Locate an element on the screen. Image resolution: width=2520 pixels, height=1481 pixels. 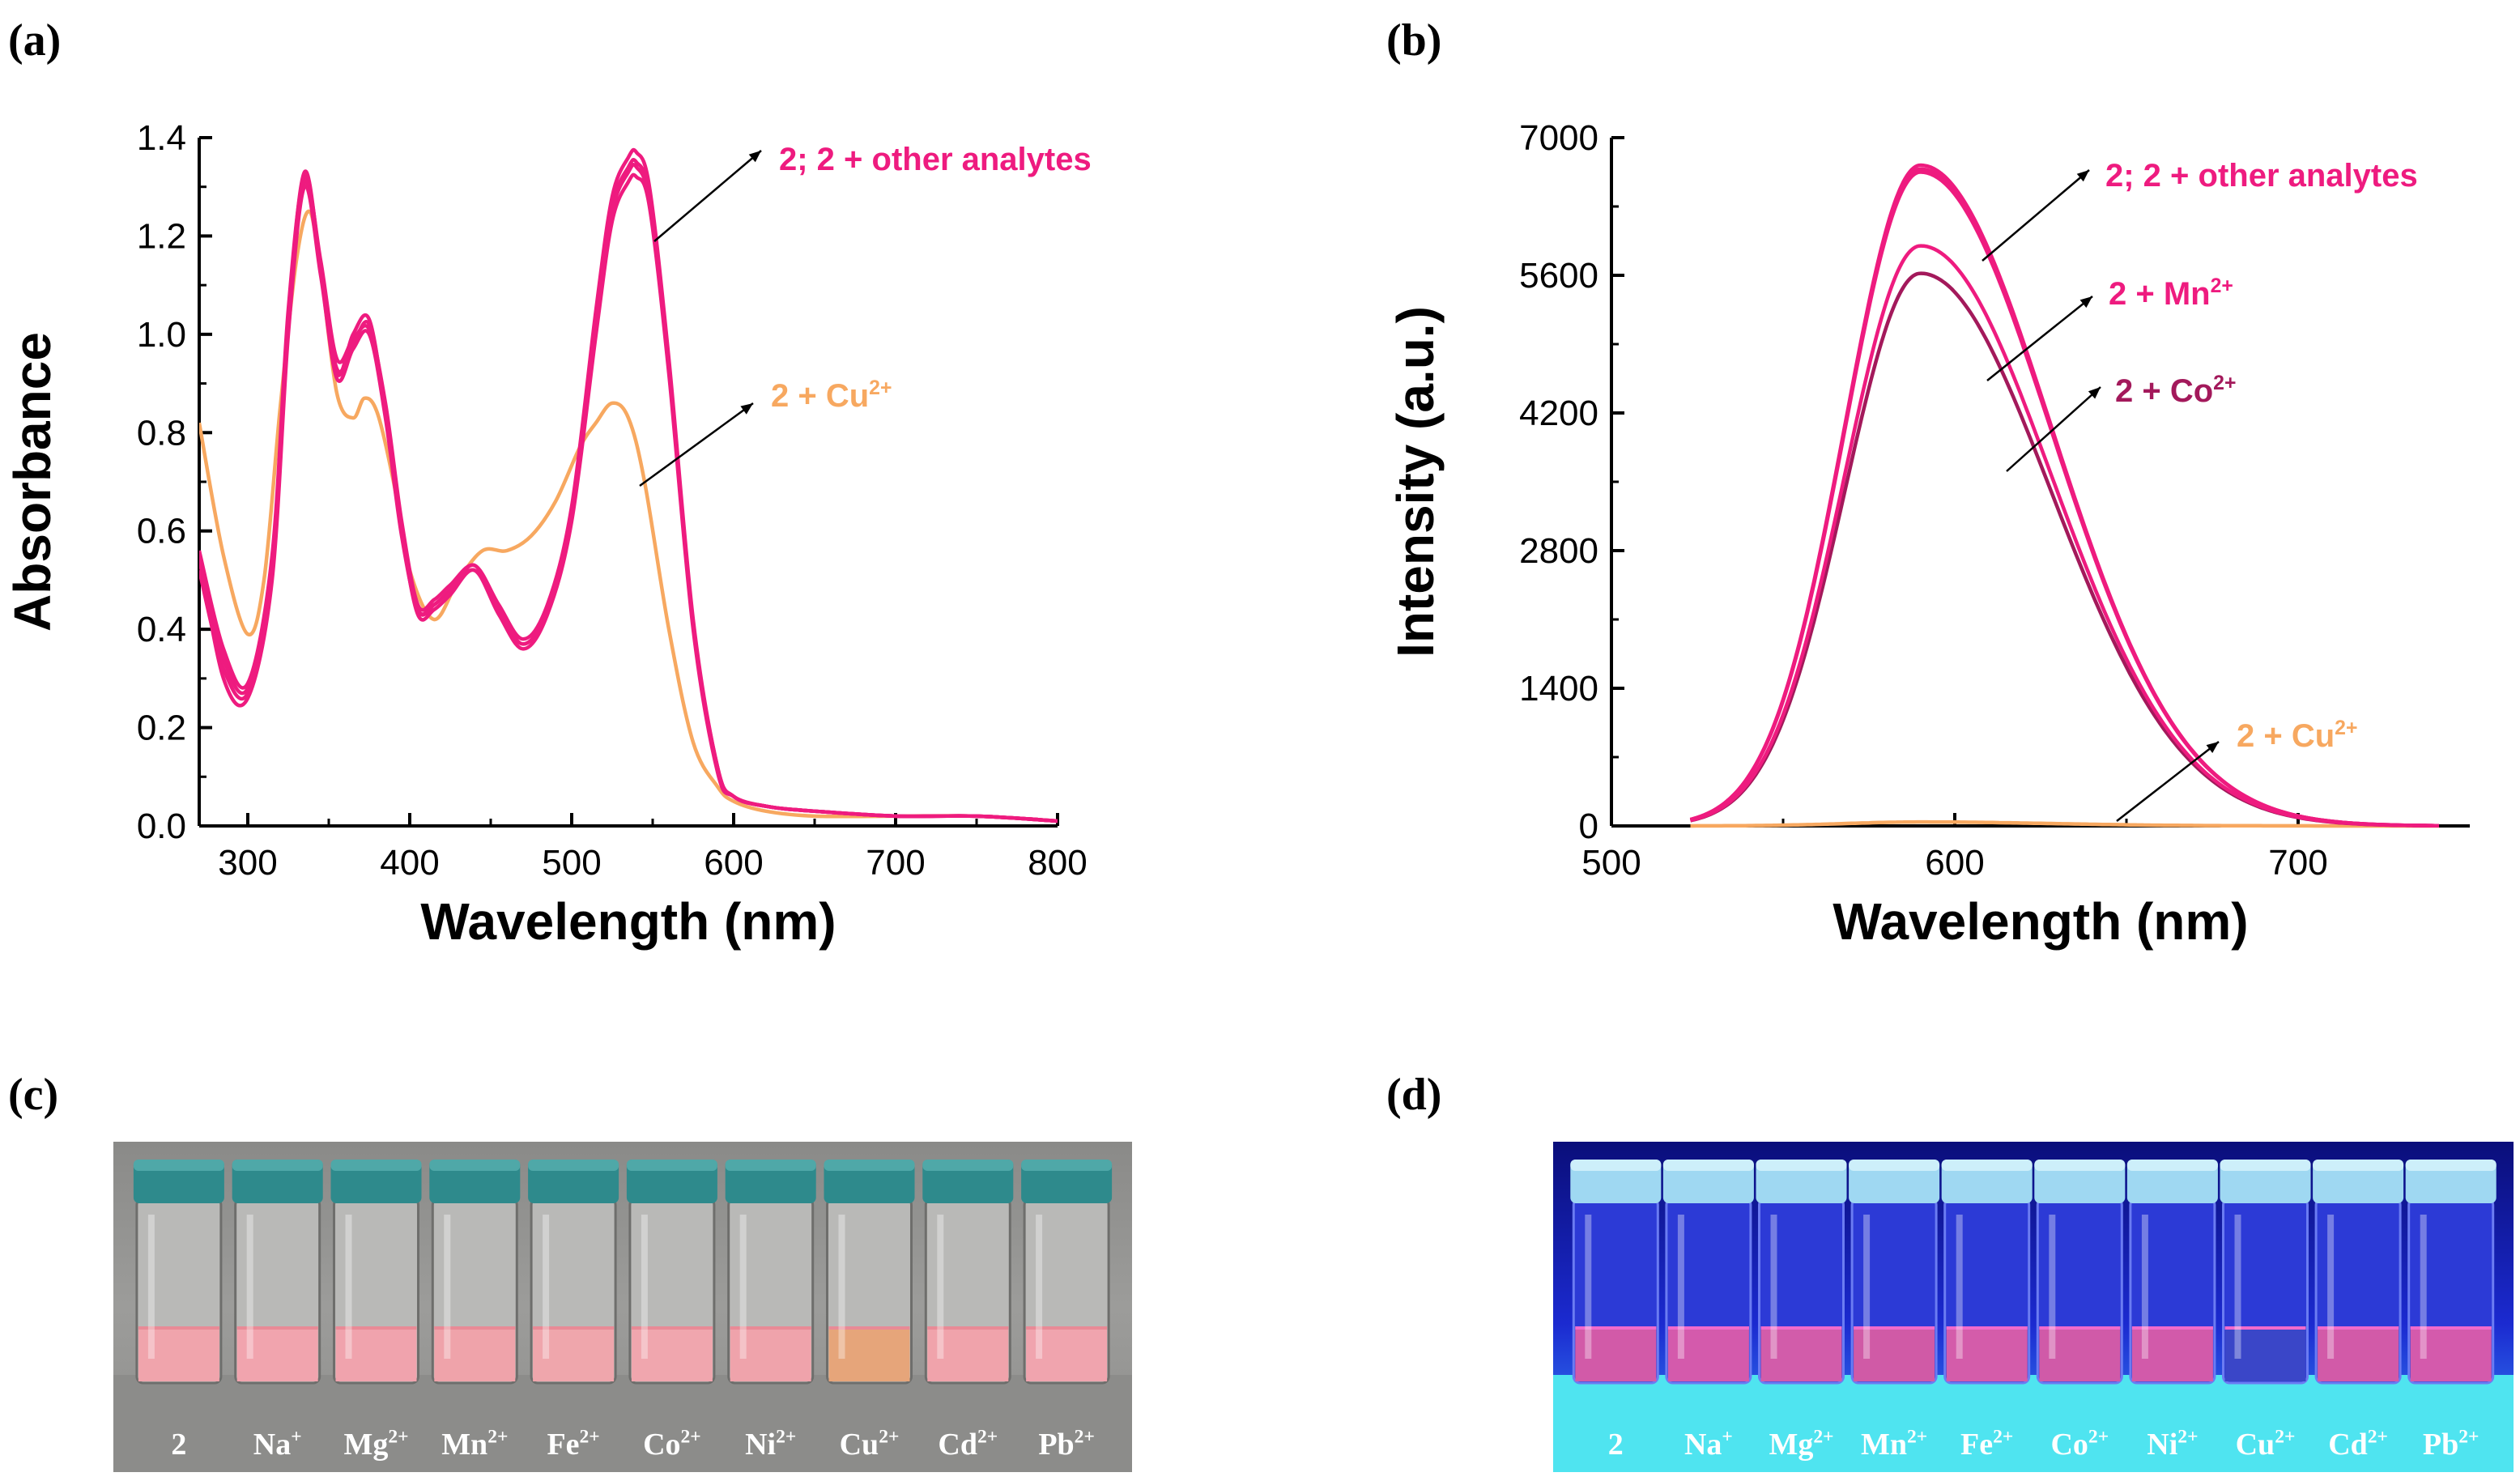
y-tick-label: 4200 is located at coordinates (1558, 413).